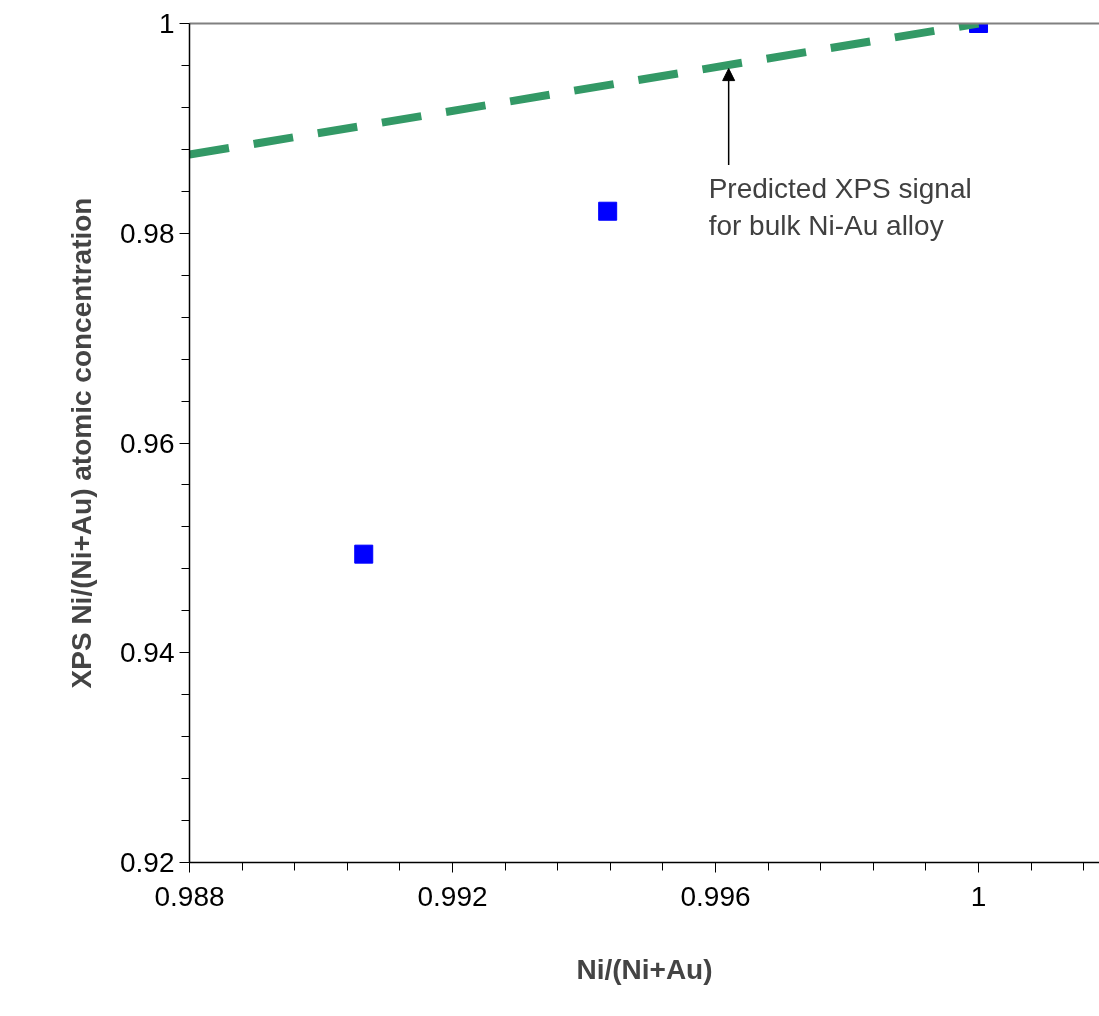 Image resolution: width=1099 pixels, height=1016 pixels. Describe the element at coordinates (715, 896) in the screenshot. I see `x-tick-label: 0.996` at that location.